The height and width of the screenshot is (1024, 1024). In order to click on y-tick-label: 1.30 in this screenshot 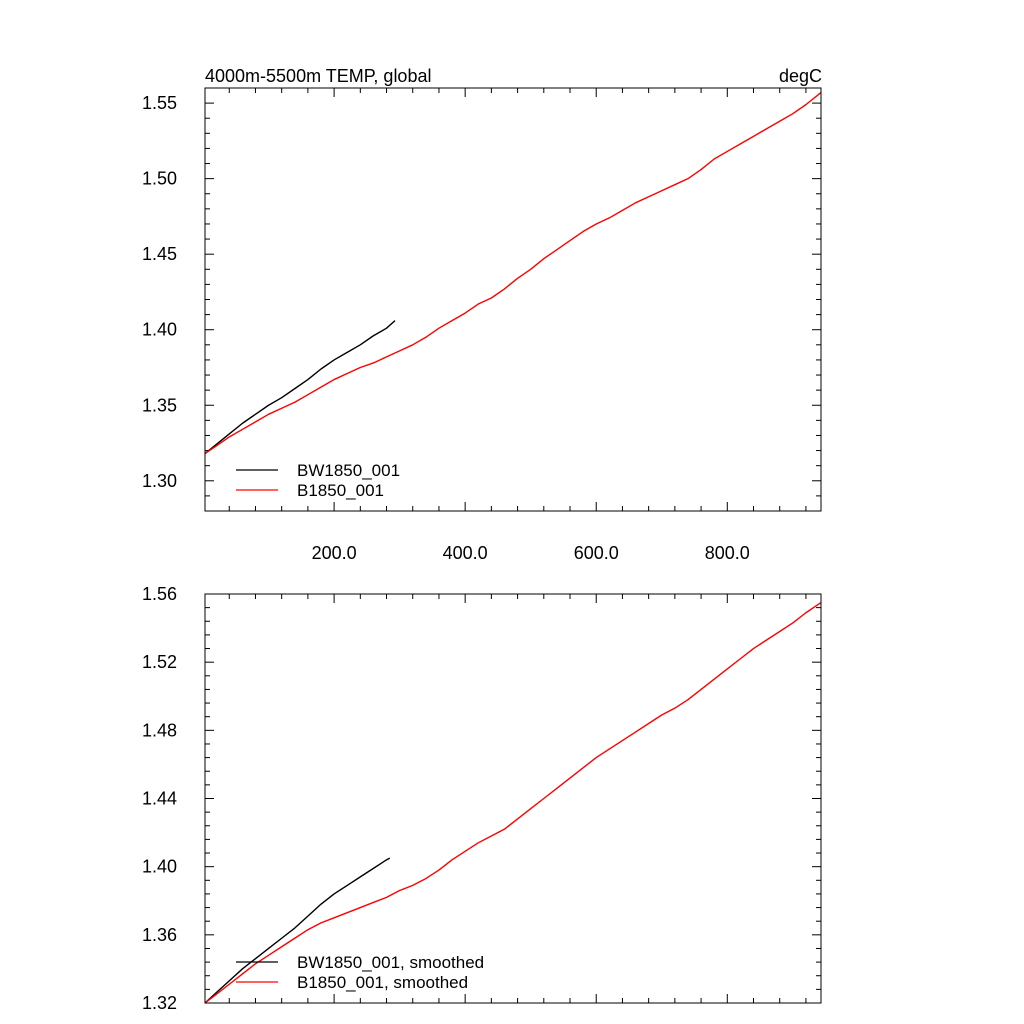, I will do `click(159, 481)`.